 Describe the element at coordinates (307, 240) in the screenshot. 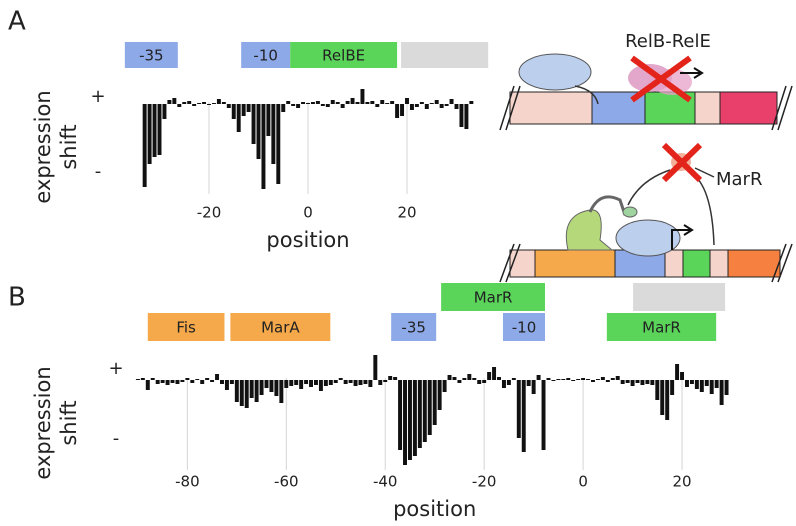

I see `x-axis-label: position` at that location.